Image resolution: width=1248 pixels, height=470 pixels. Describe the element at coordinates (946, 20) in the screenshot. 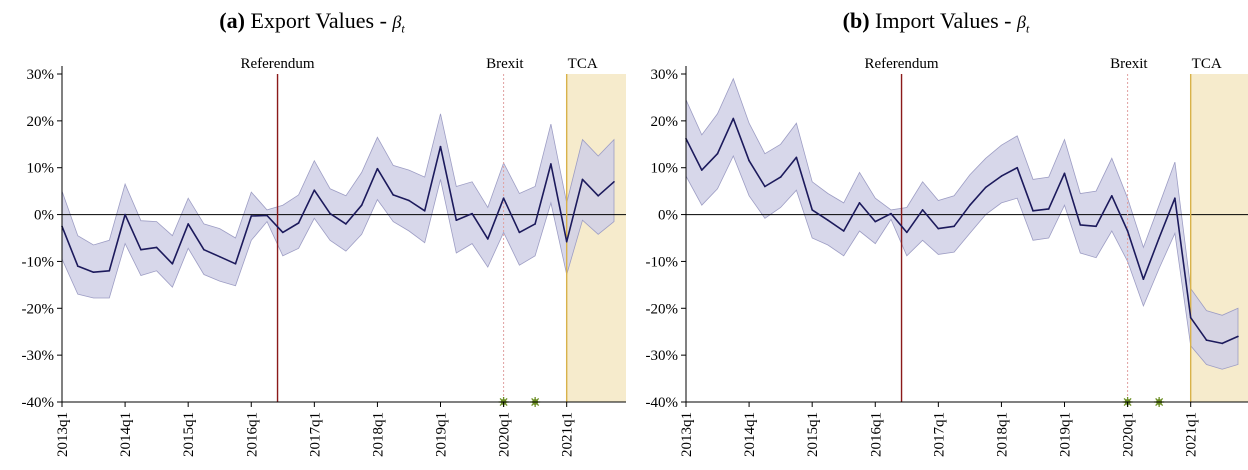

I see `panel-title-text: Import Values -` at that location.